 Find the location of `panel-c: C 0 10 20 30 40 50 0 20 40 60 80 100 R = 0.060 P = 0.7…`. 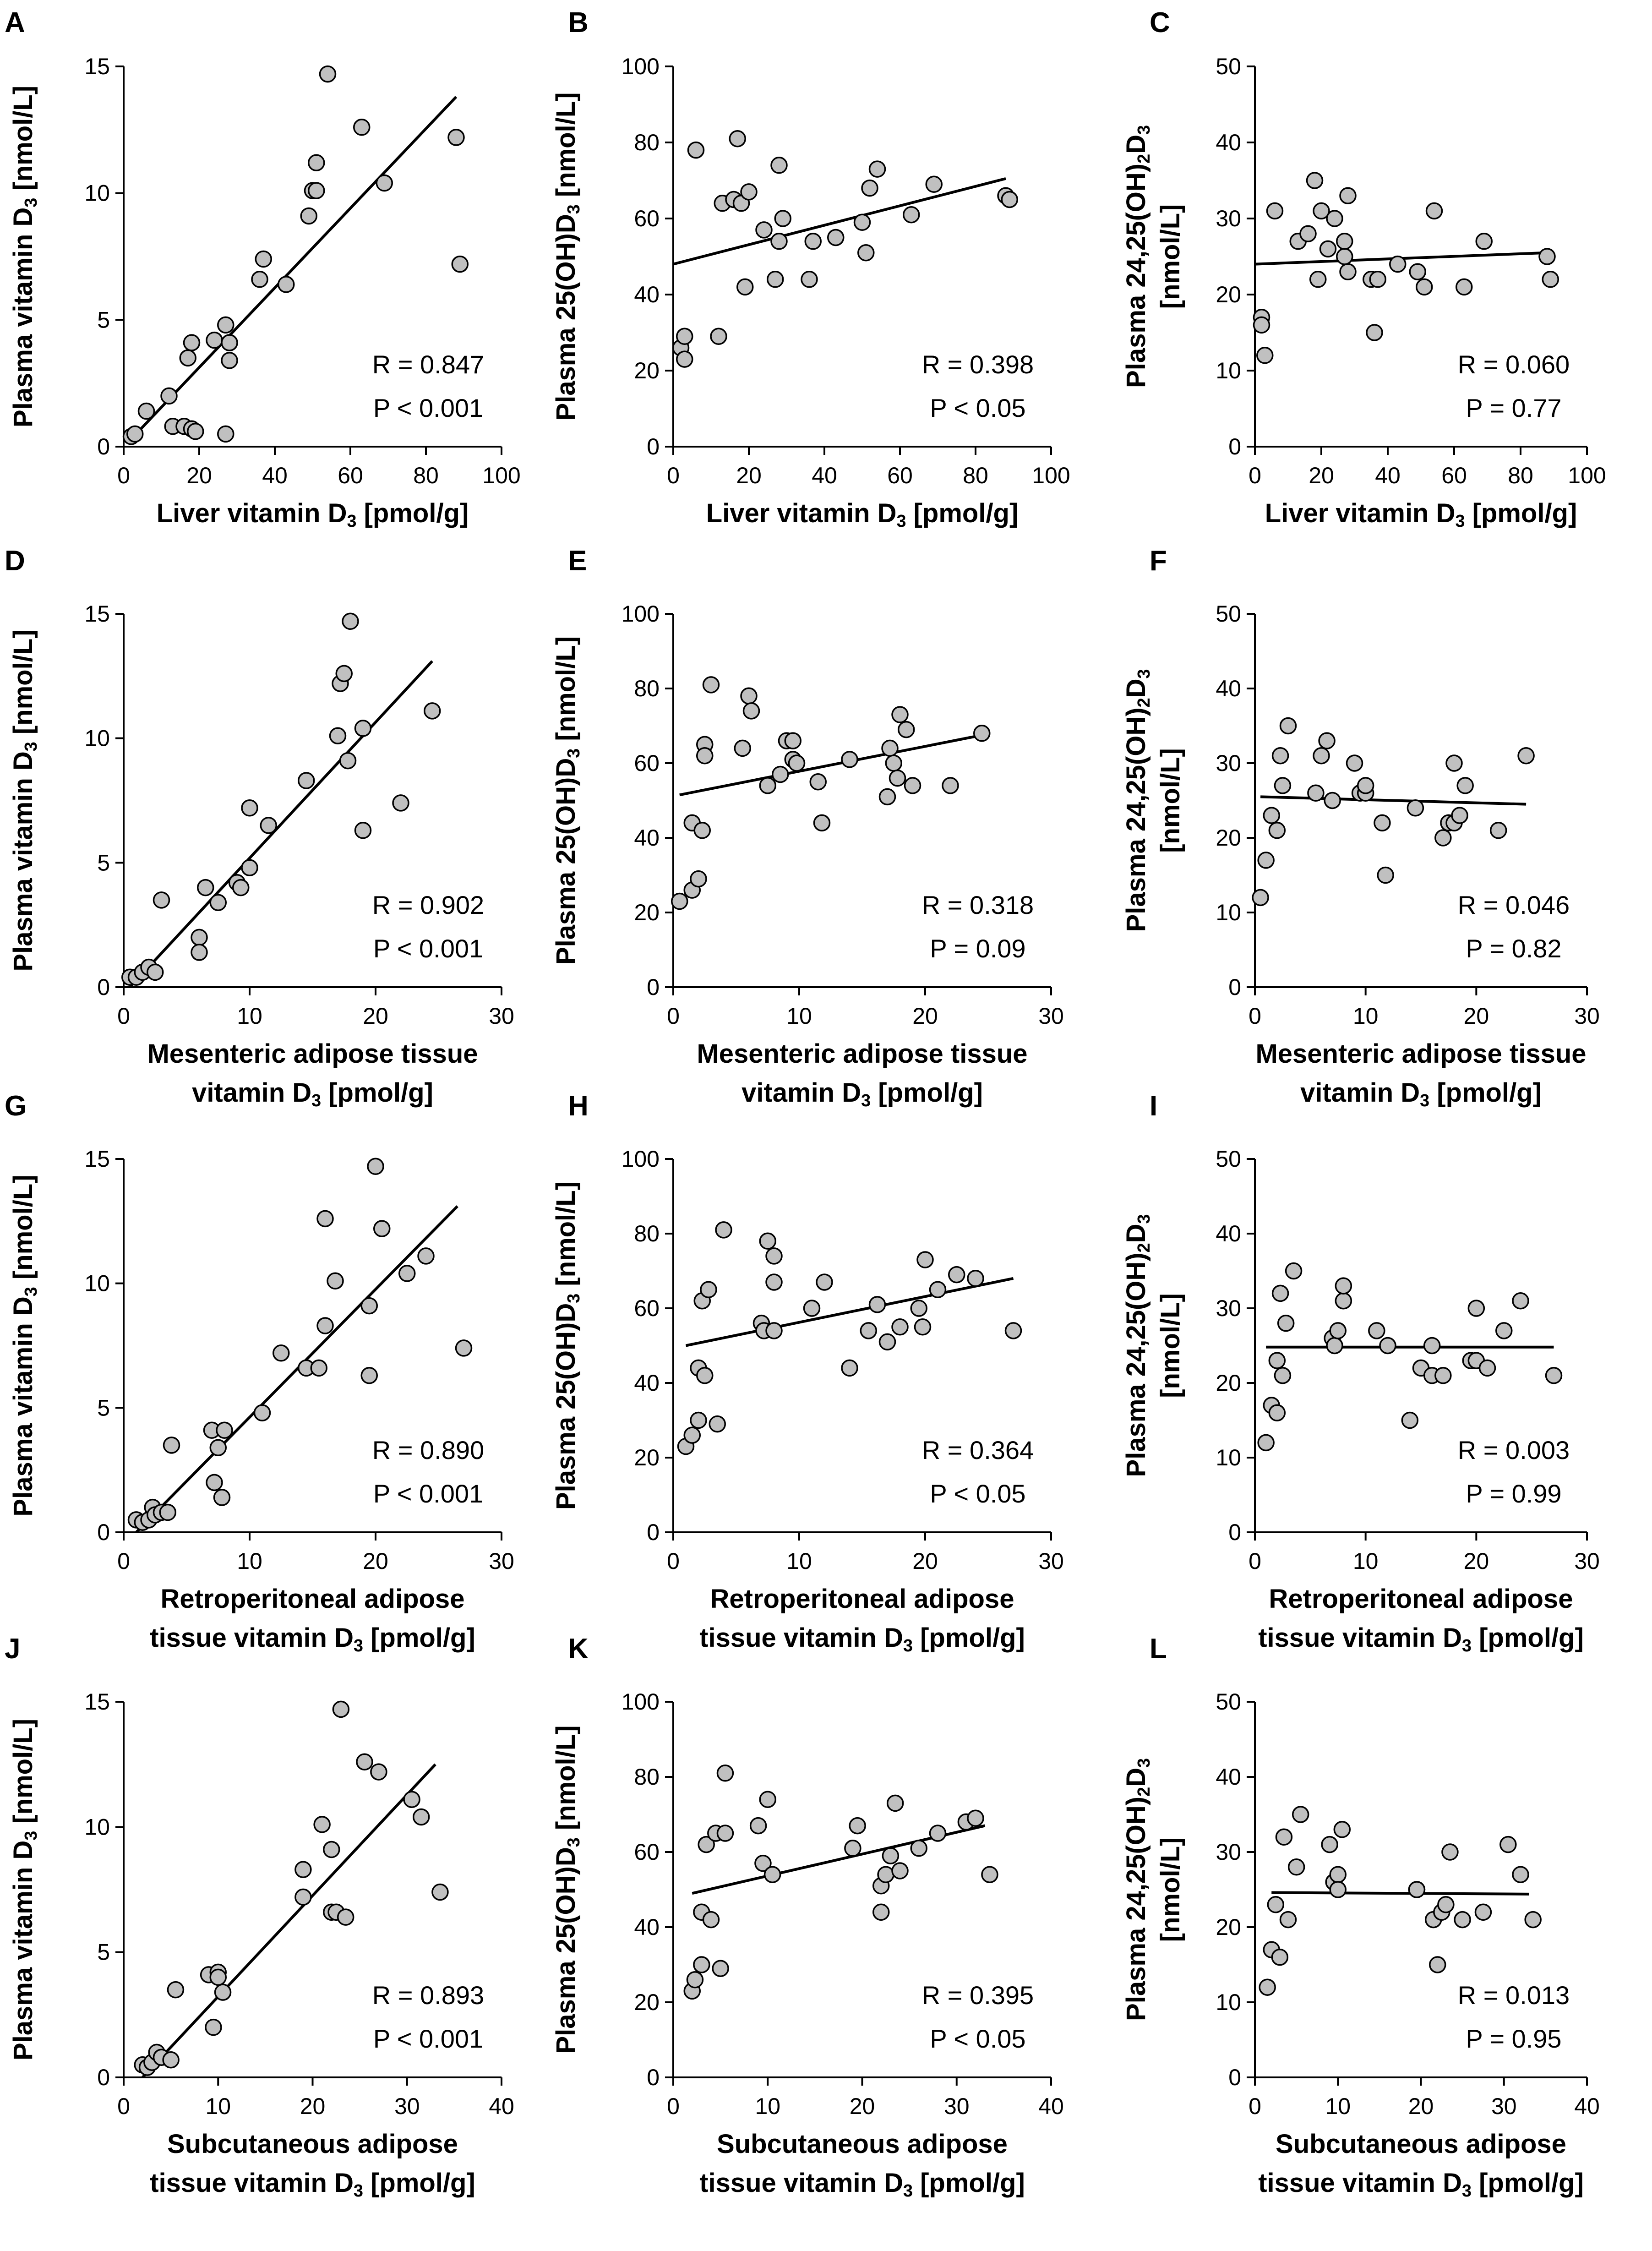

panel-c: C 0 10 20 30 40 50 0 20 40 60 80 100 R = 0.060 P = 0.7… is located at coordinates (1363, 268).